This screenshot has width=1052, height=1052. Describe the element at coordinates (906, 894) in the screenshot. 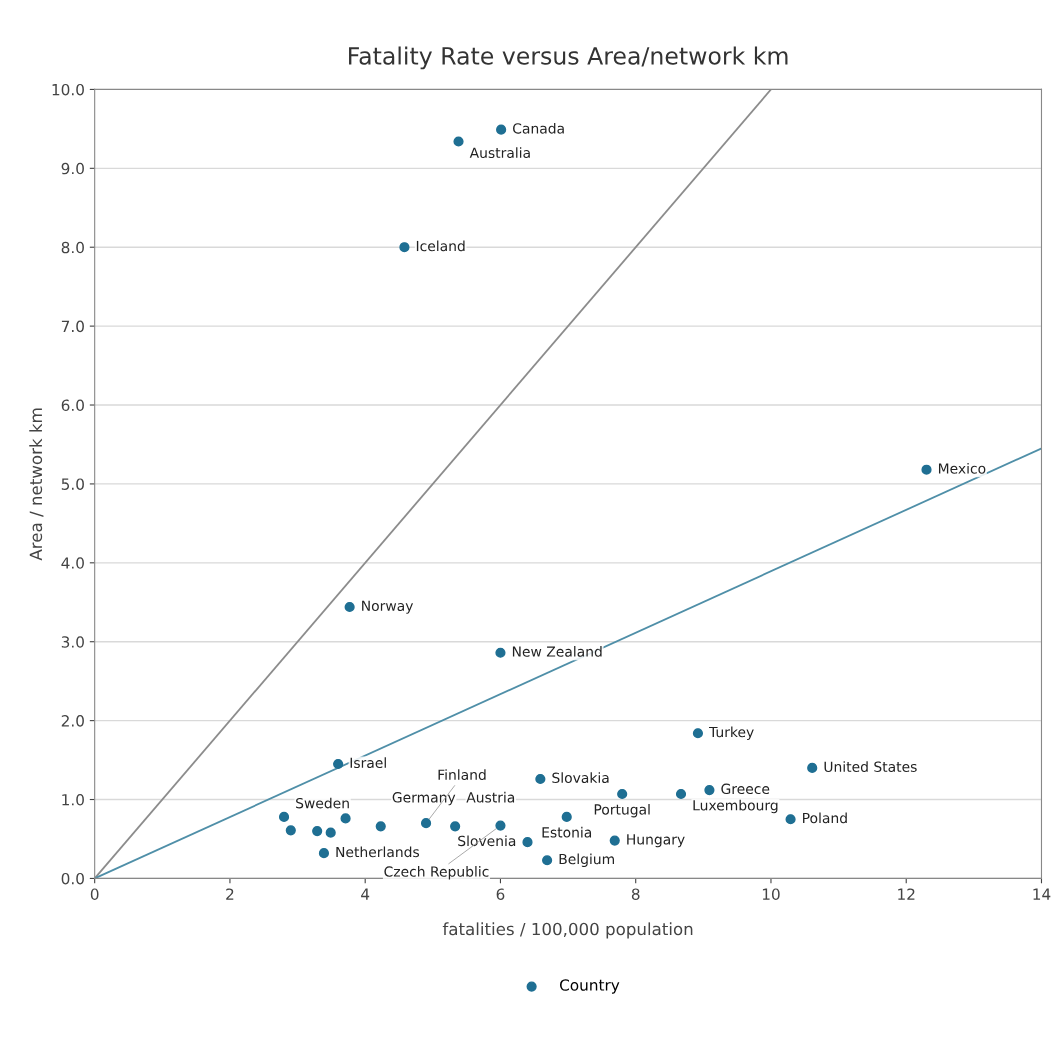

I see `x-tick-label: 12` at that location.